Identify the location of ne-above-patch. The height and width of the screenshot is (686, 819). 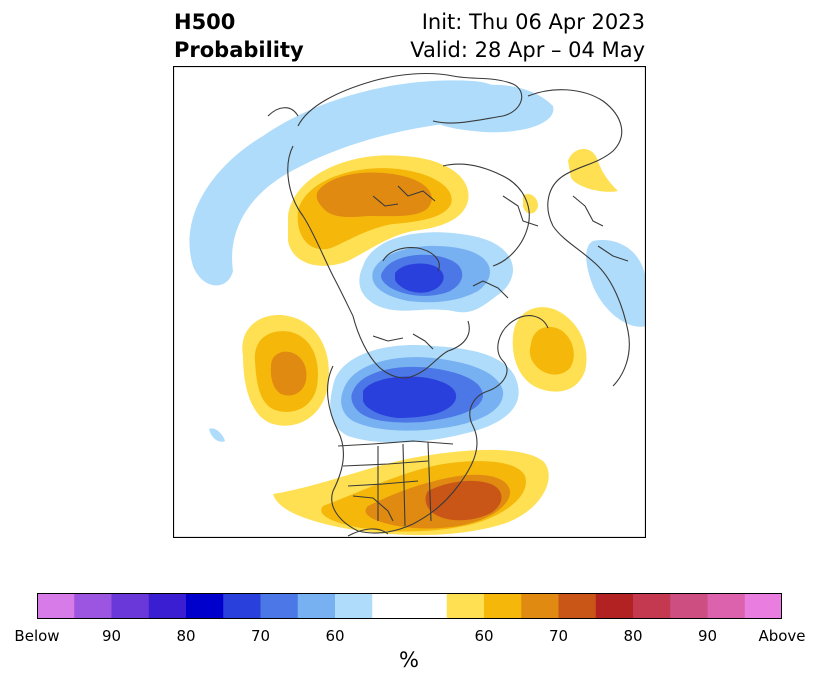
(593, 170).